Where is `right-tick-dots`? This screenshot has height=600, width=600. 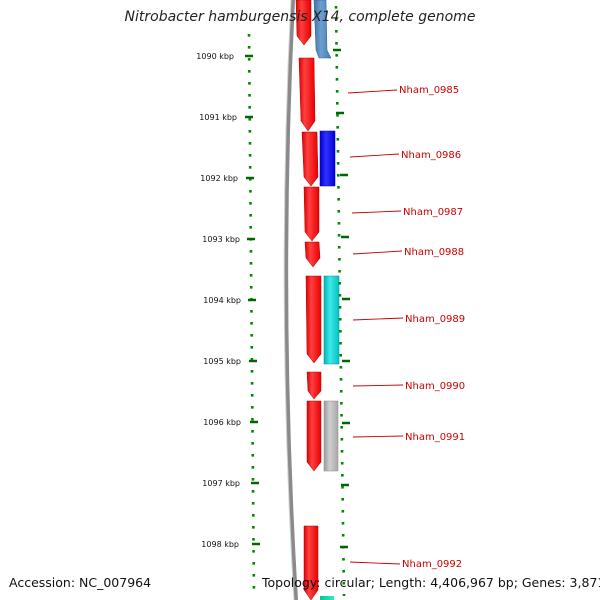 right-tick-dots is located at coordinates (340, 301).